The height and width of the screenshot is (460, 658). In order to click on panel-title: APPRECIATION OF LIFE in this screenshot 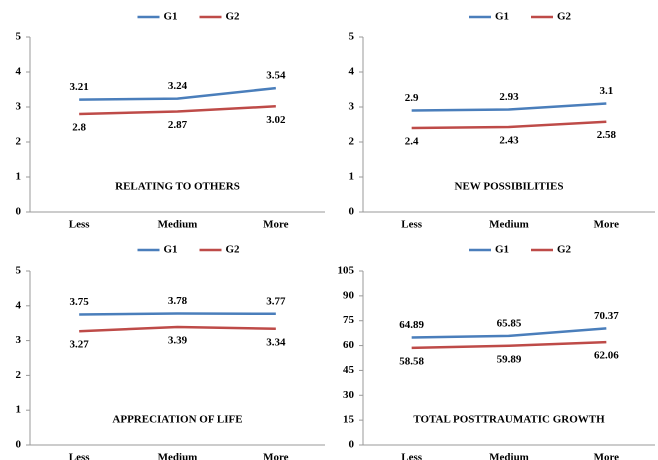, I will do `click(177, 420)`.